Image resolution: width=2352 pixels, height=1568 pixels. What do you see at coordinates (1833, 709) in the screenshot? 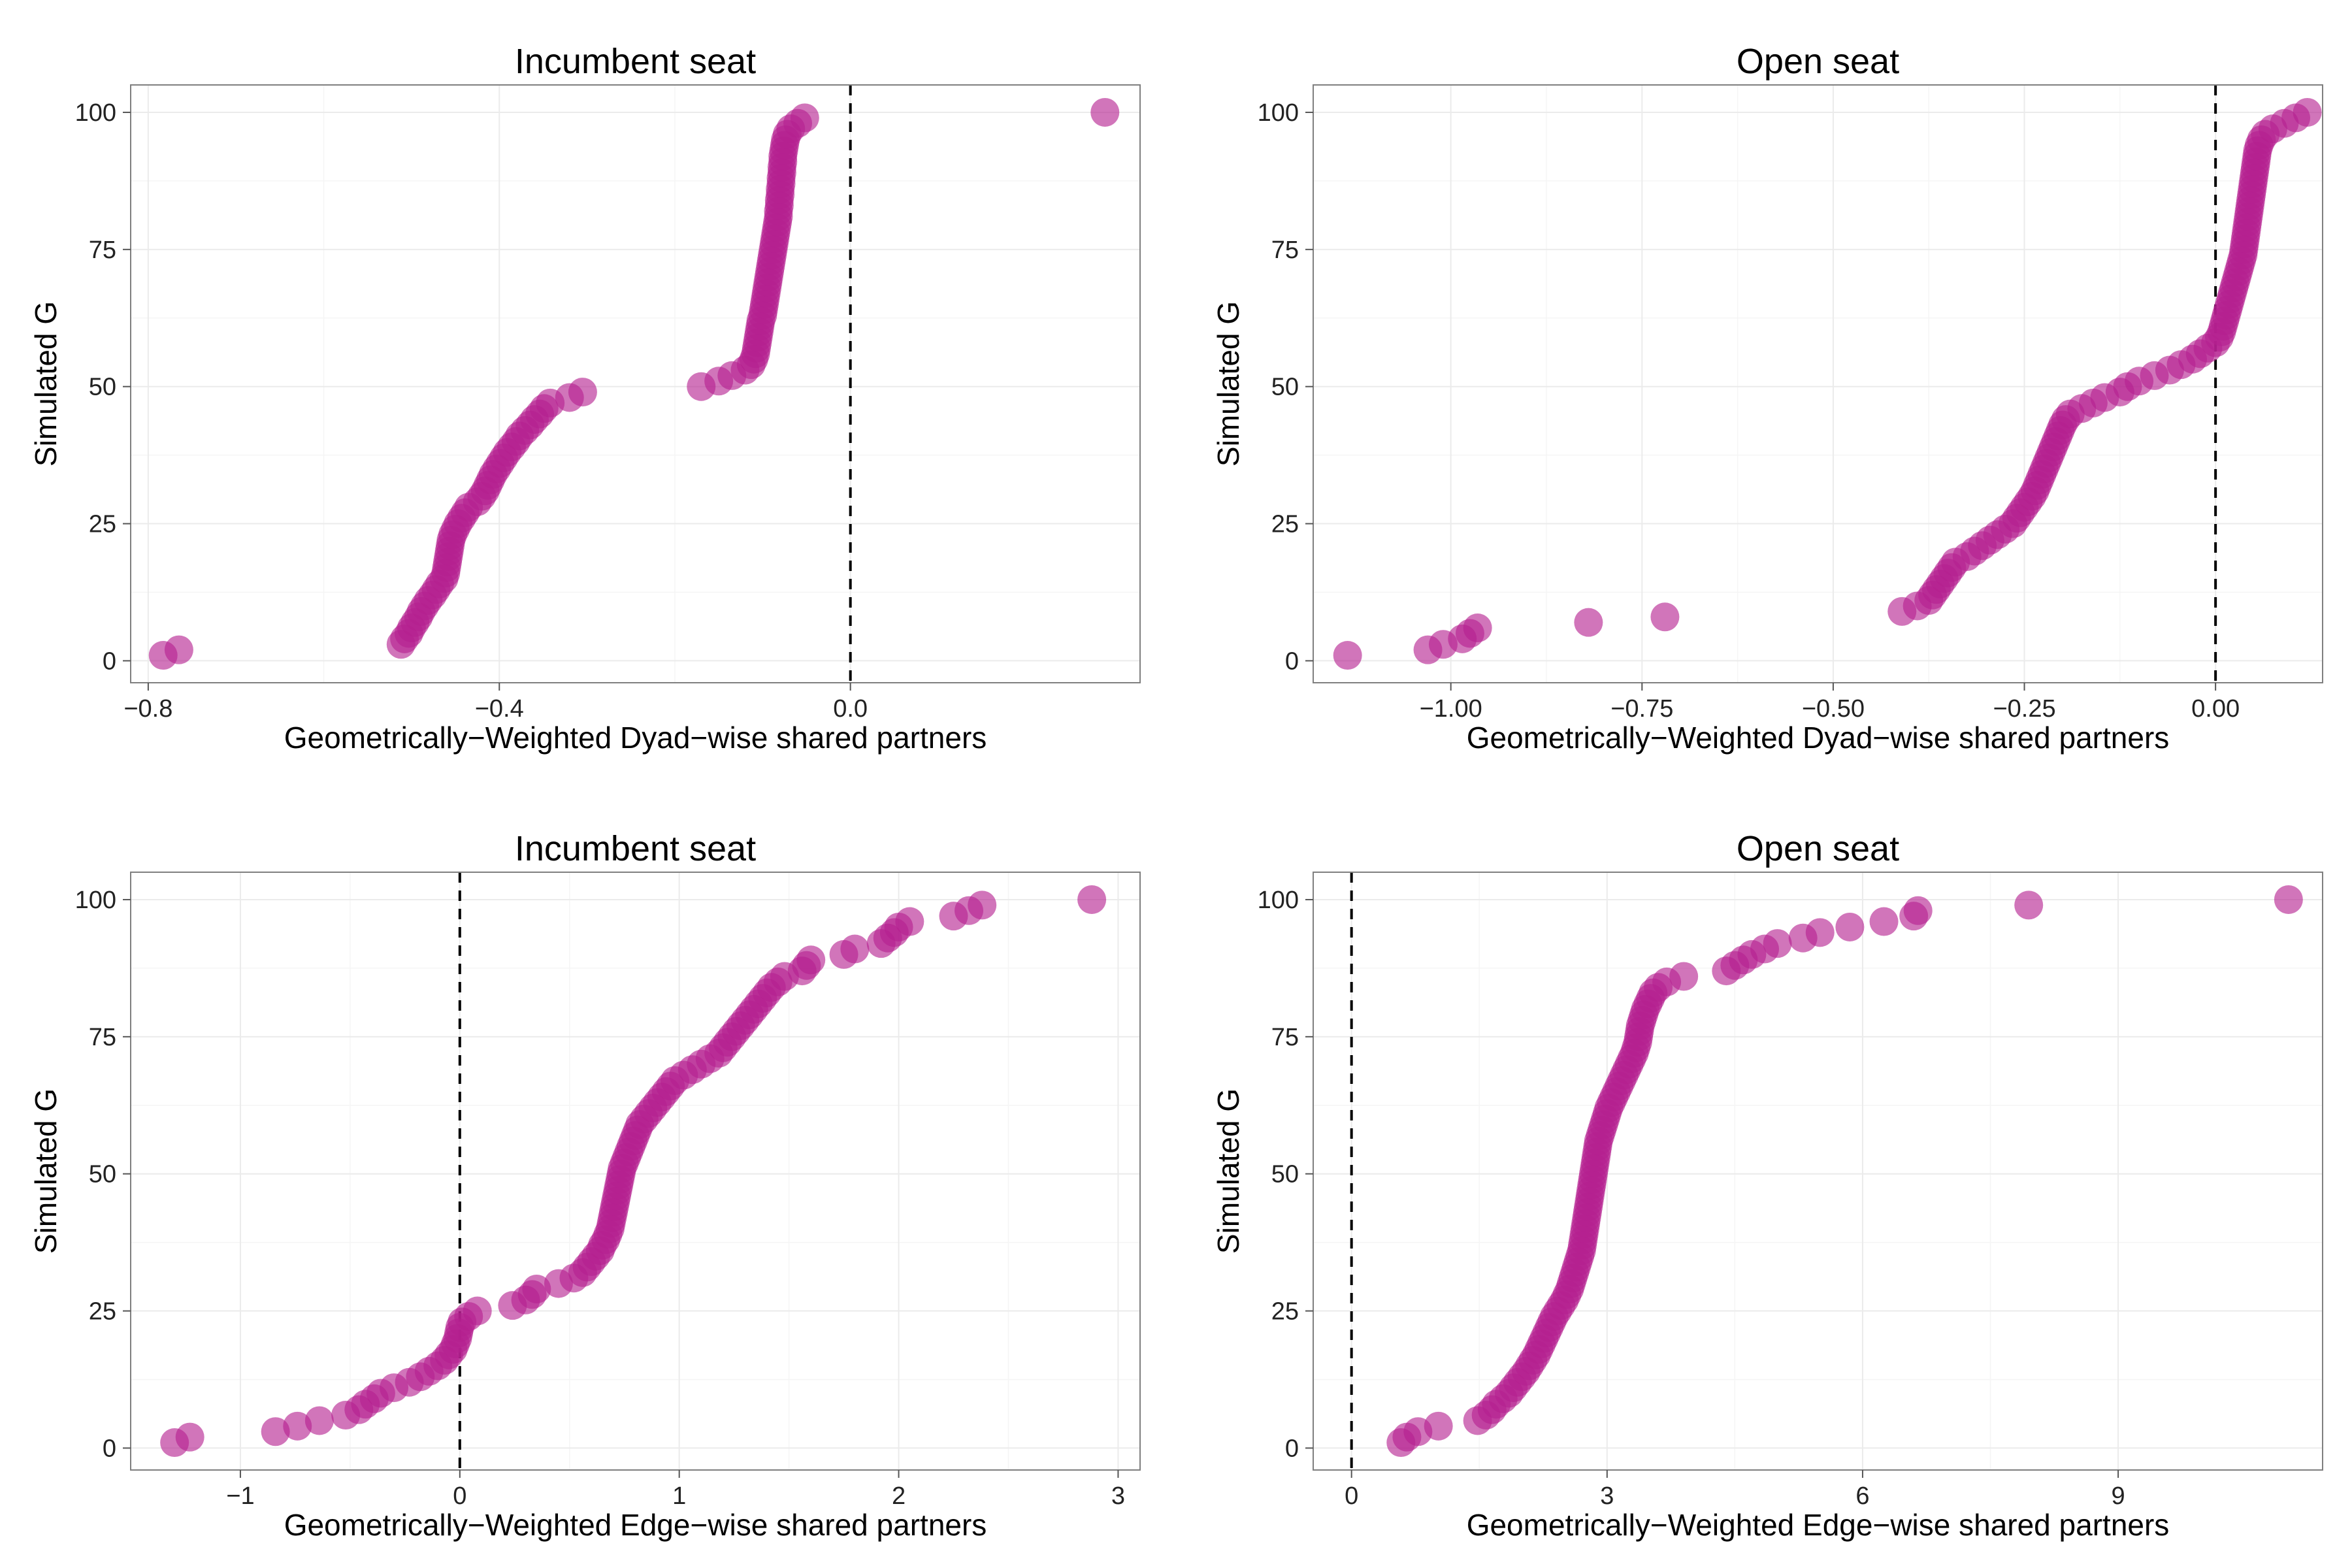
I see `x-tick-label: −0.50` at bounding box center [1833, 709].